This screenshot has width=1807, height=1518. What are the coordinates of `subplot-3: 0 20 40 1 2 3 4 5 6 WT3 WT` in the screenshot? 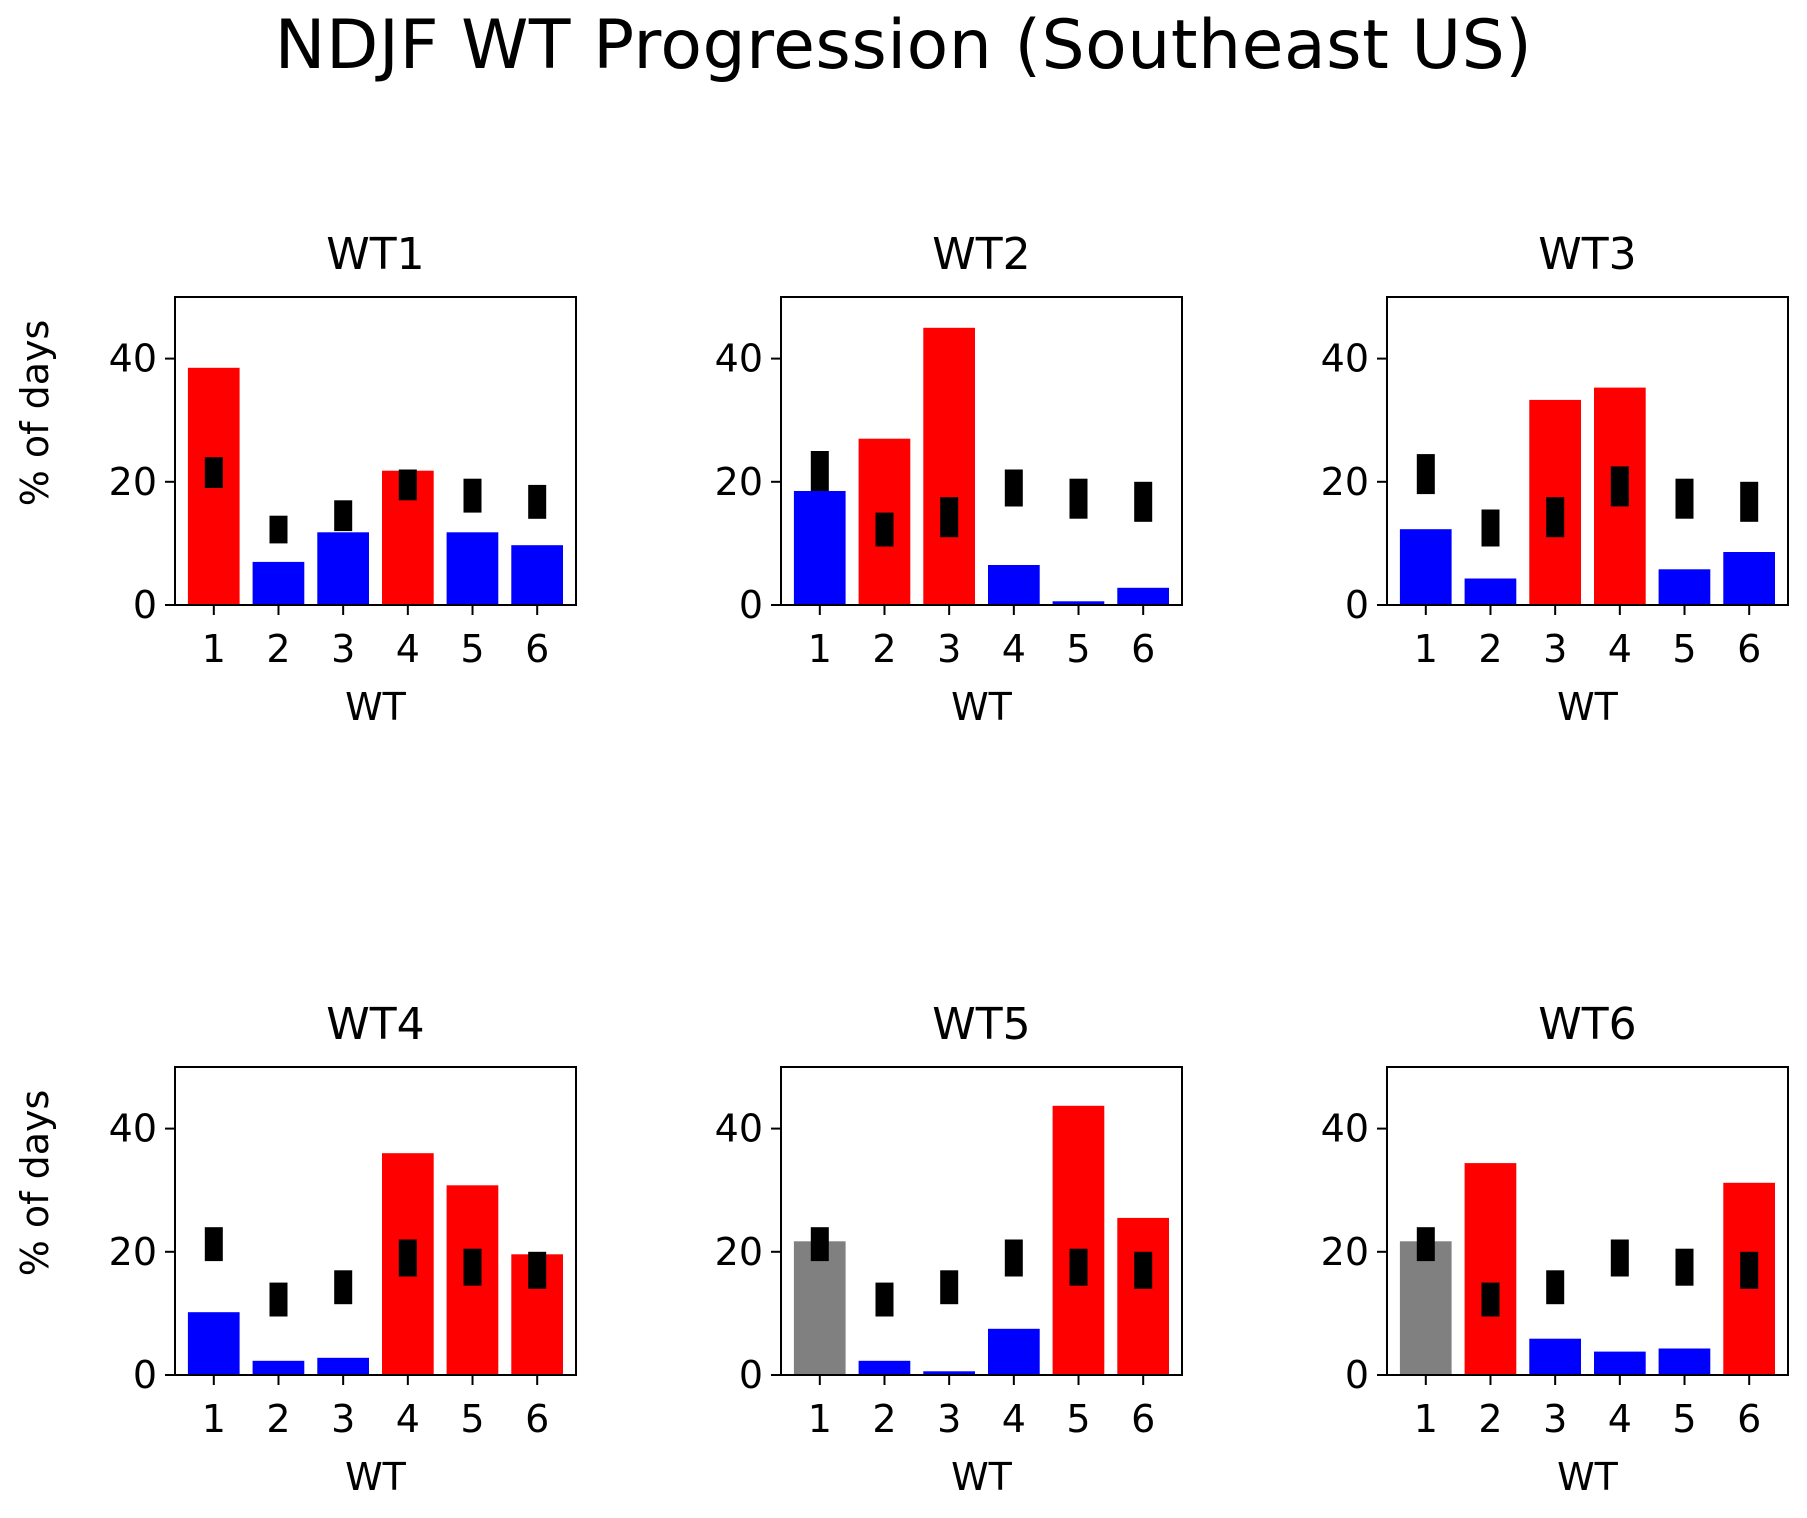 It's located at (1555, 479).